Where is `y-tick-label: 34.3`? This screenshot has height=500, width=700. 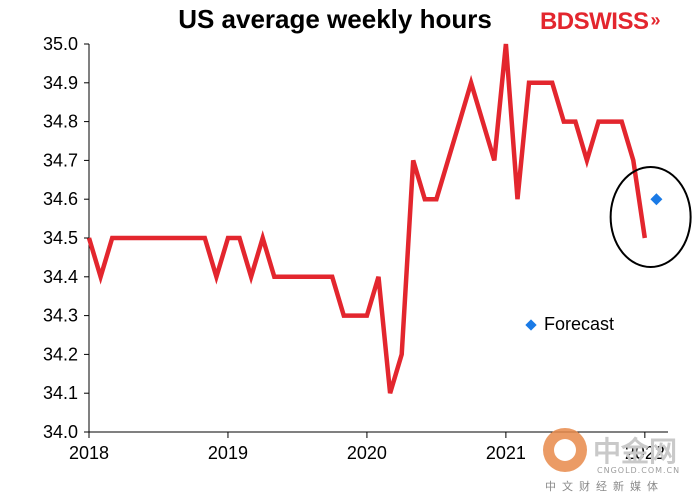 y-tick-label: 34.3 is located at coordinates (60, 316).